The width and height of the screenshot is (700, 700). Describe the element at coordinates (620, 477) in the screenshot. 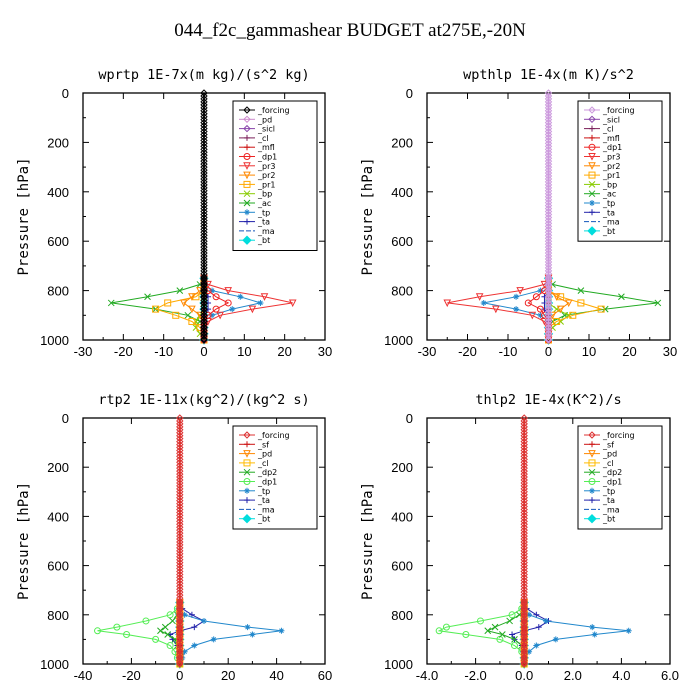

I see `legend: _forcing_sf_pd_cl_dp2_dp1_tp_ta_ma_bt` at that location.